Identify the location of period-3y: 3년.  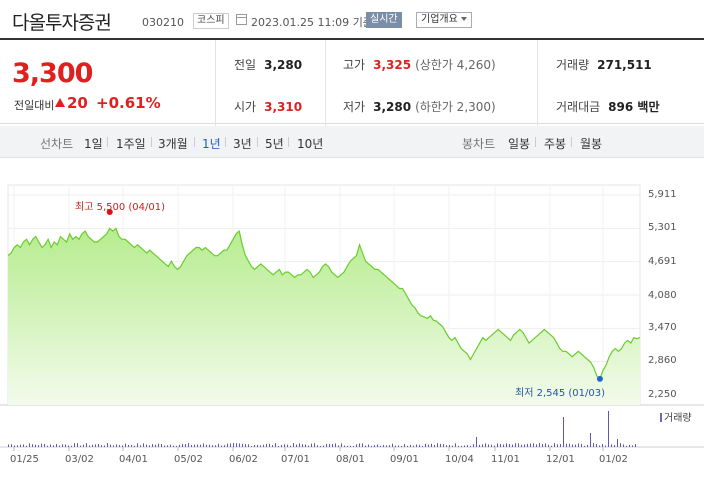
(242, 144).